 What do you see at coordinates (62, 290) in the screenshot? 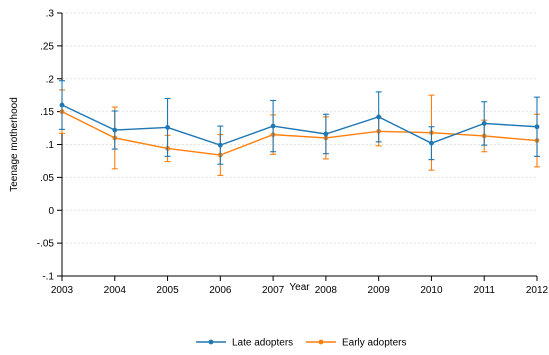
I see `x-tick-label: 2003` at bounding box center [62, 290].